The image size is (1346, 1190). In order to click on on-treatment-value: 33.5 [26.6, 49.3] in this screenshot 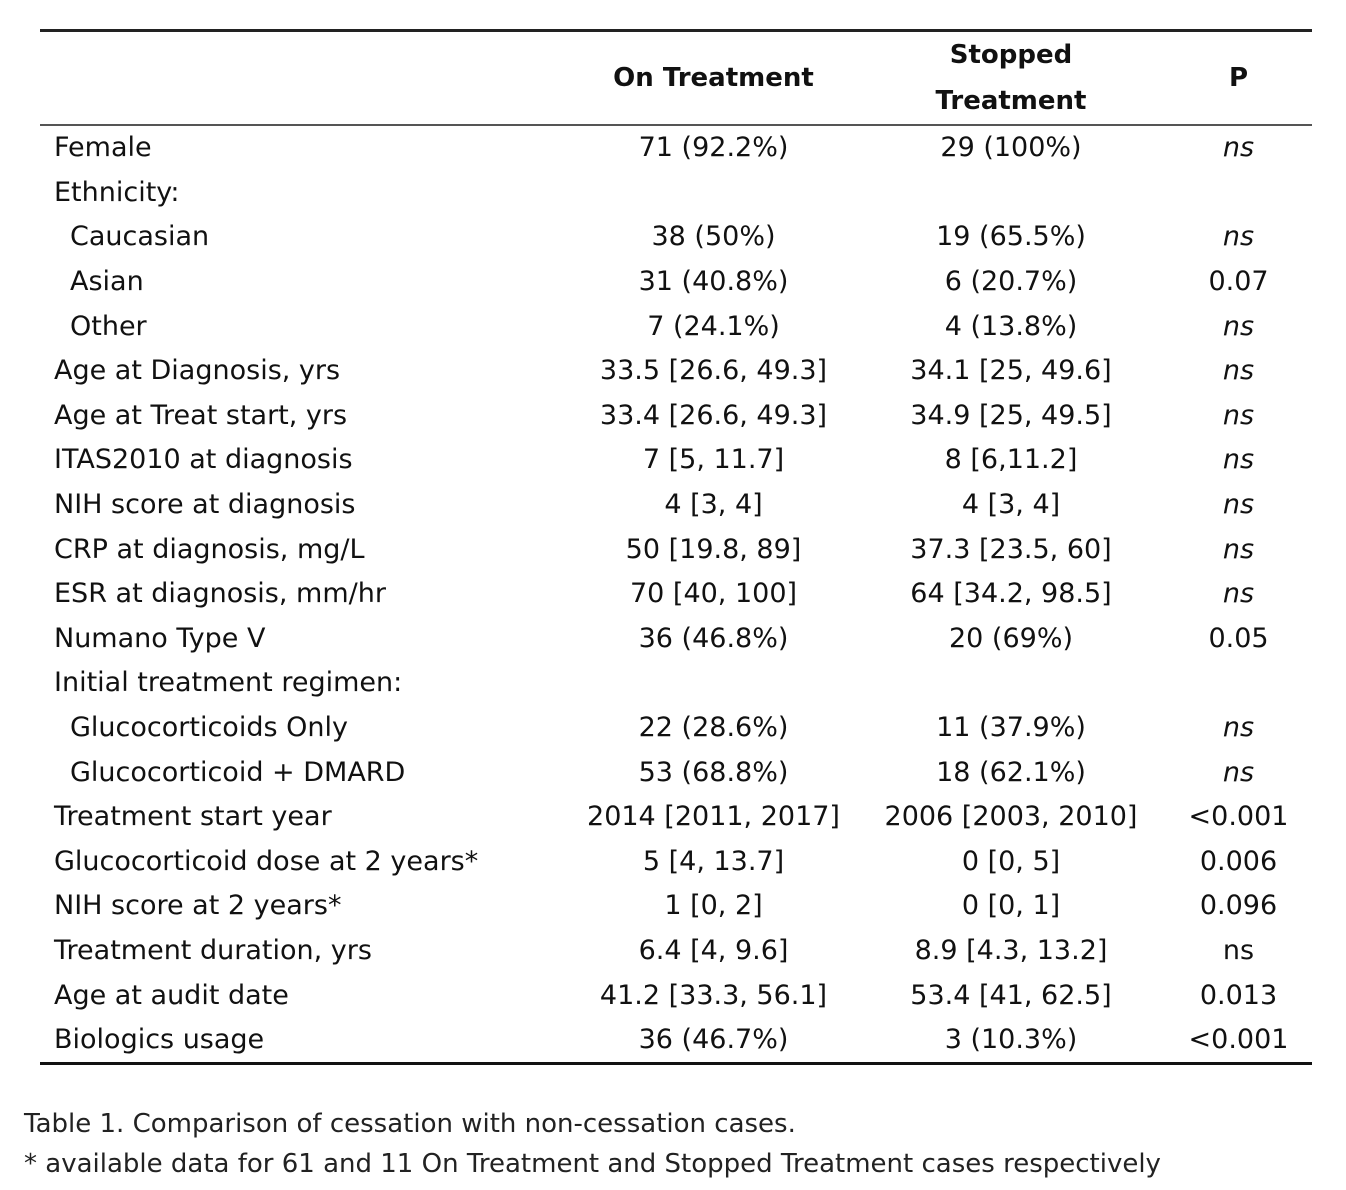, I will do `click(713, 371)`.